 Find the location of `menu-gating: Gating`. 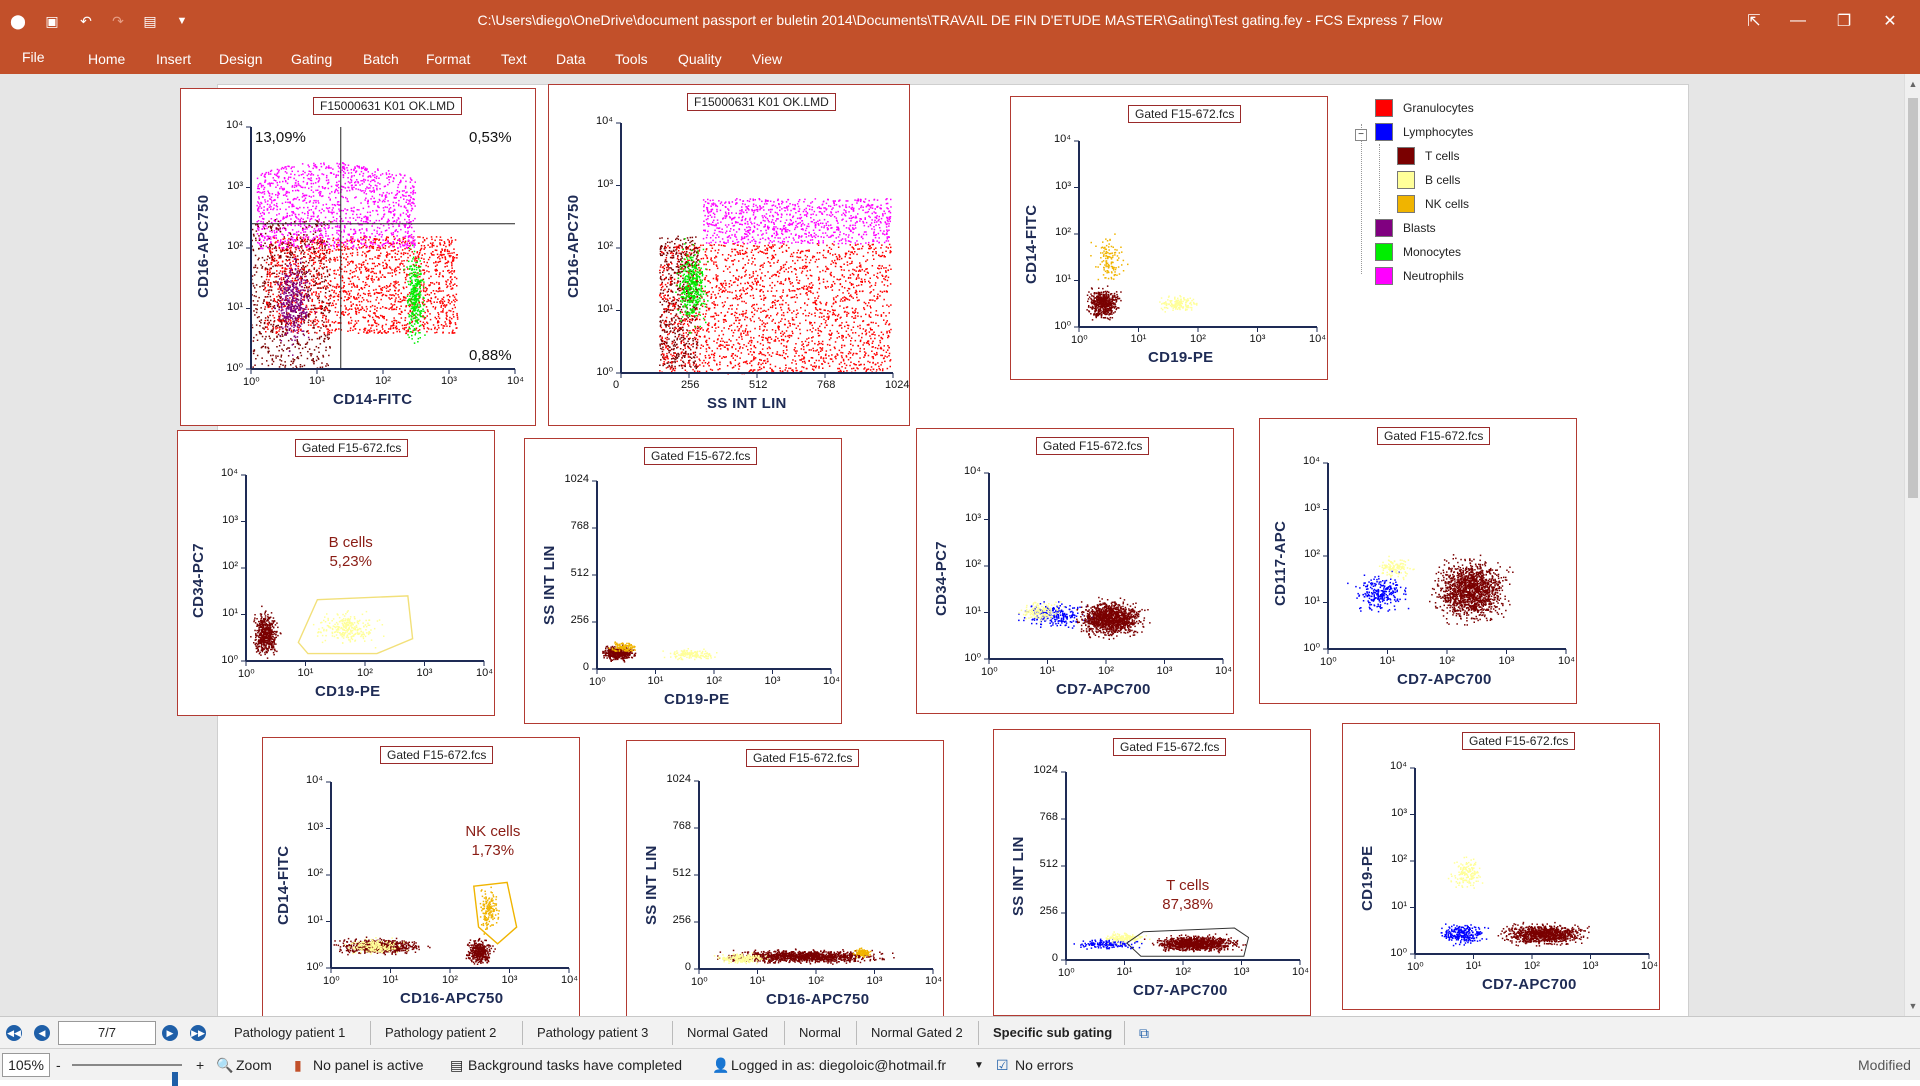

menu-gating: Gating is located at coordinates (311, 59).